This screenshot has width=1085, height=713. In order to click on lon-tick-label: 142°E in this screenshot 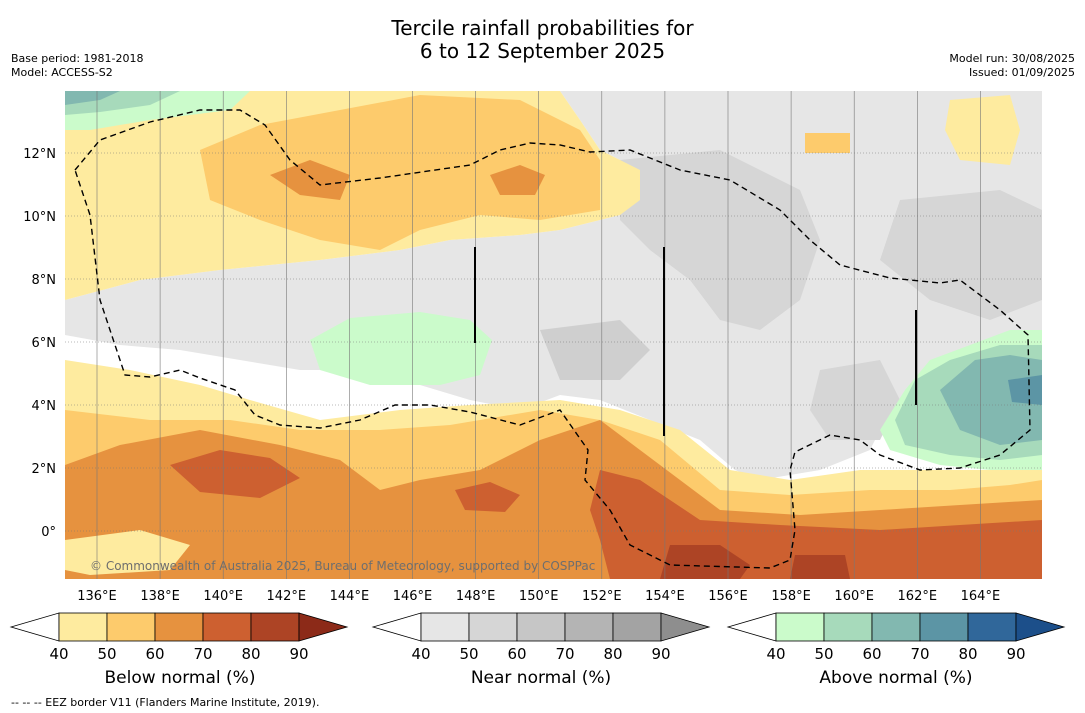, I will do `click(287, 596)`.